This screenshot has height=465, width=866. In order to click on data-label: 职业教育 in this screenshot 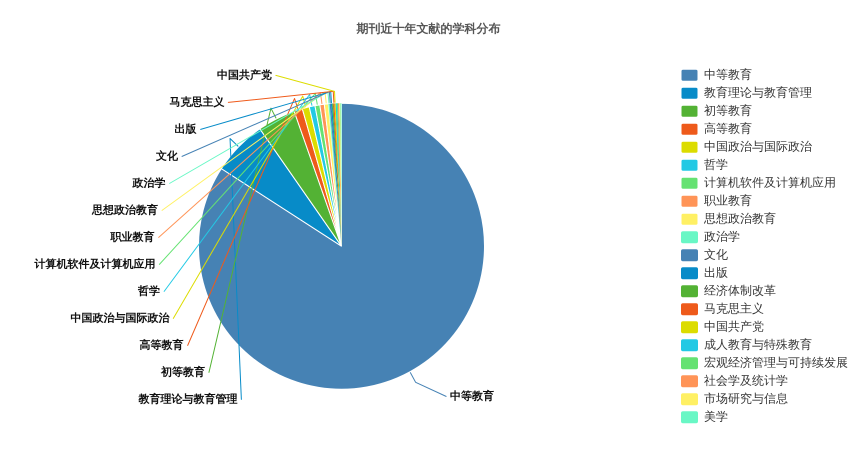, I will do `click(132, 237)`.